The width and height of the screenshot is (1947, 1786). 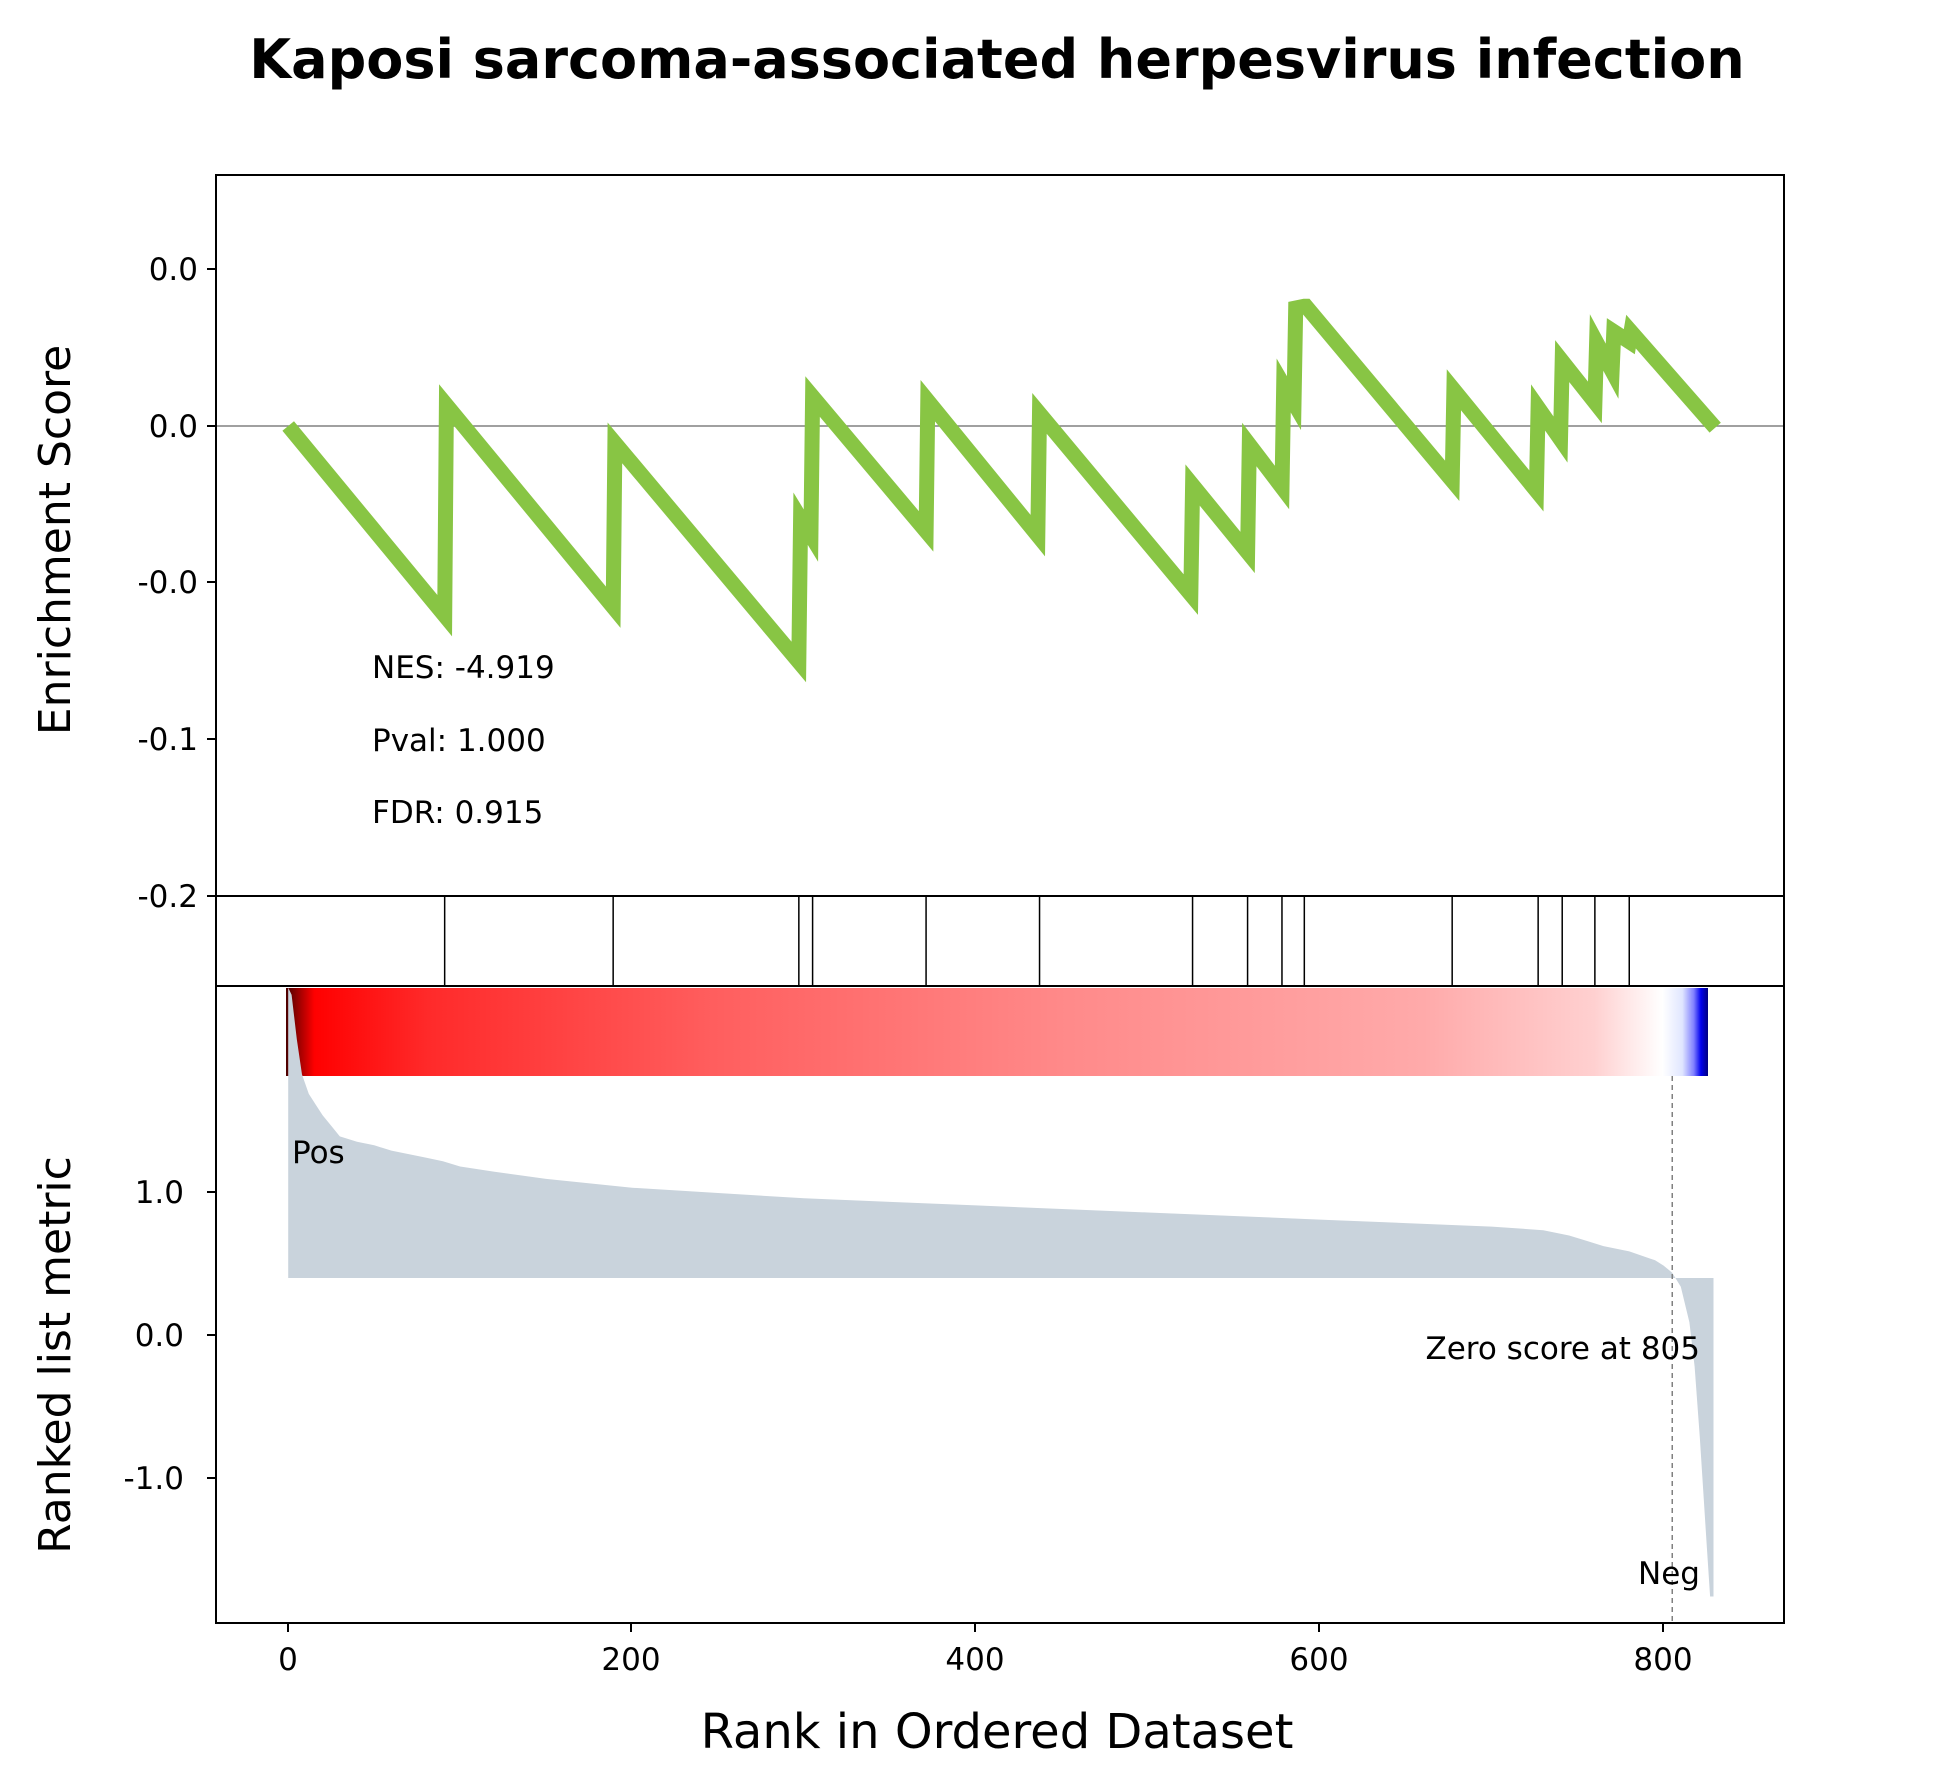 I want to click on metric-y-tick-label: 1.0, so click(x=159, y=1193).